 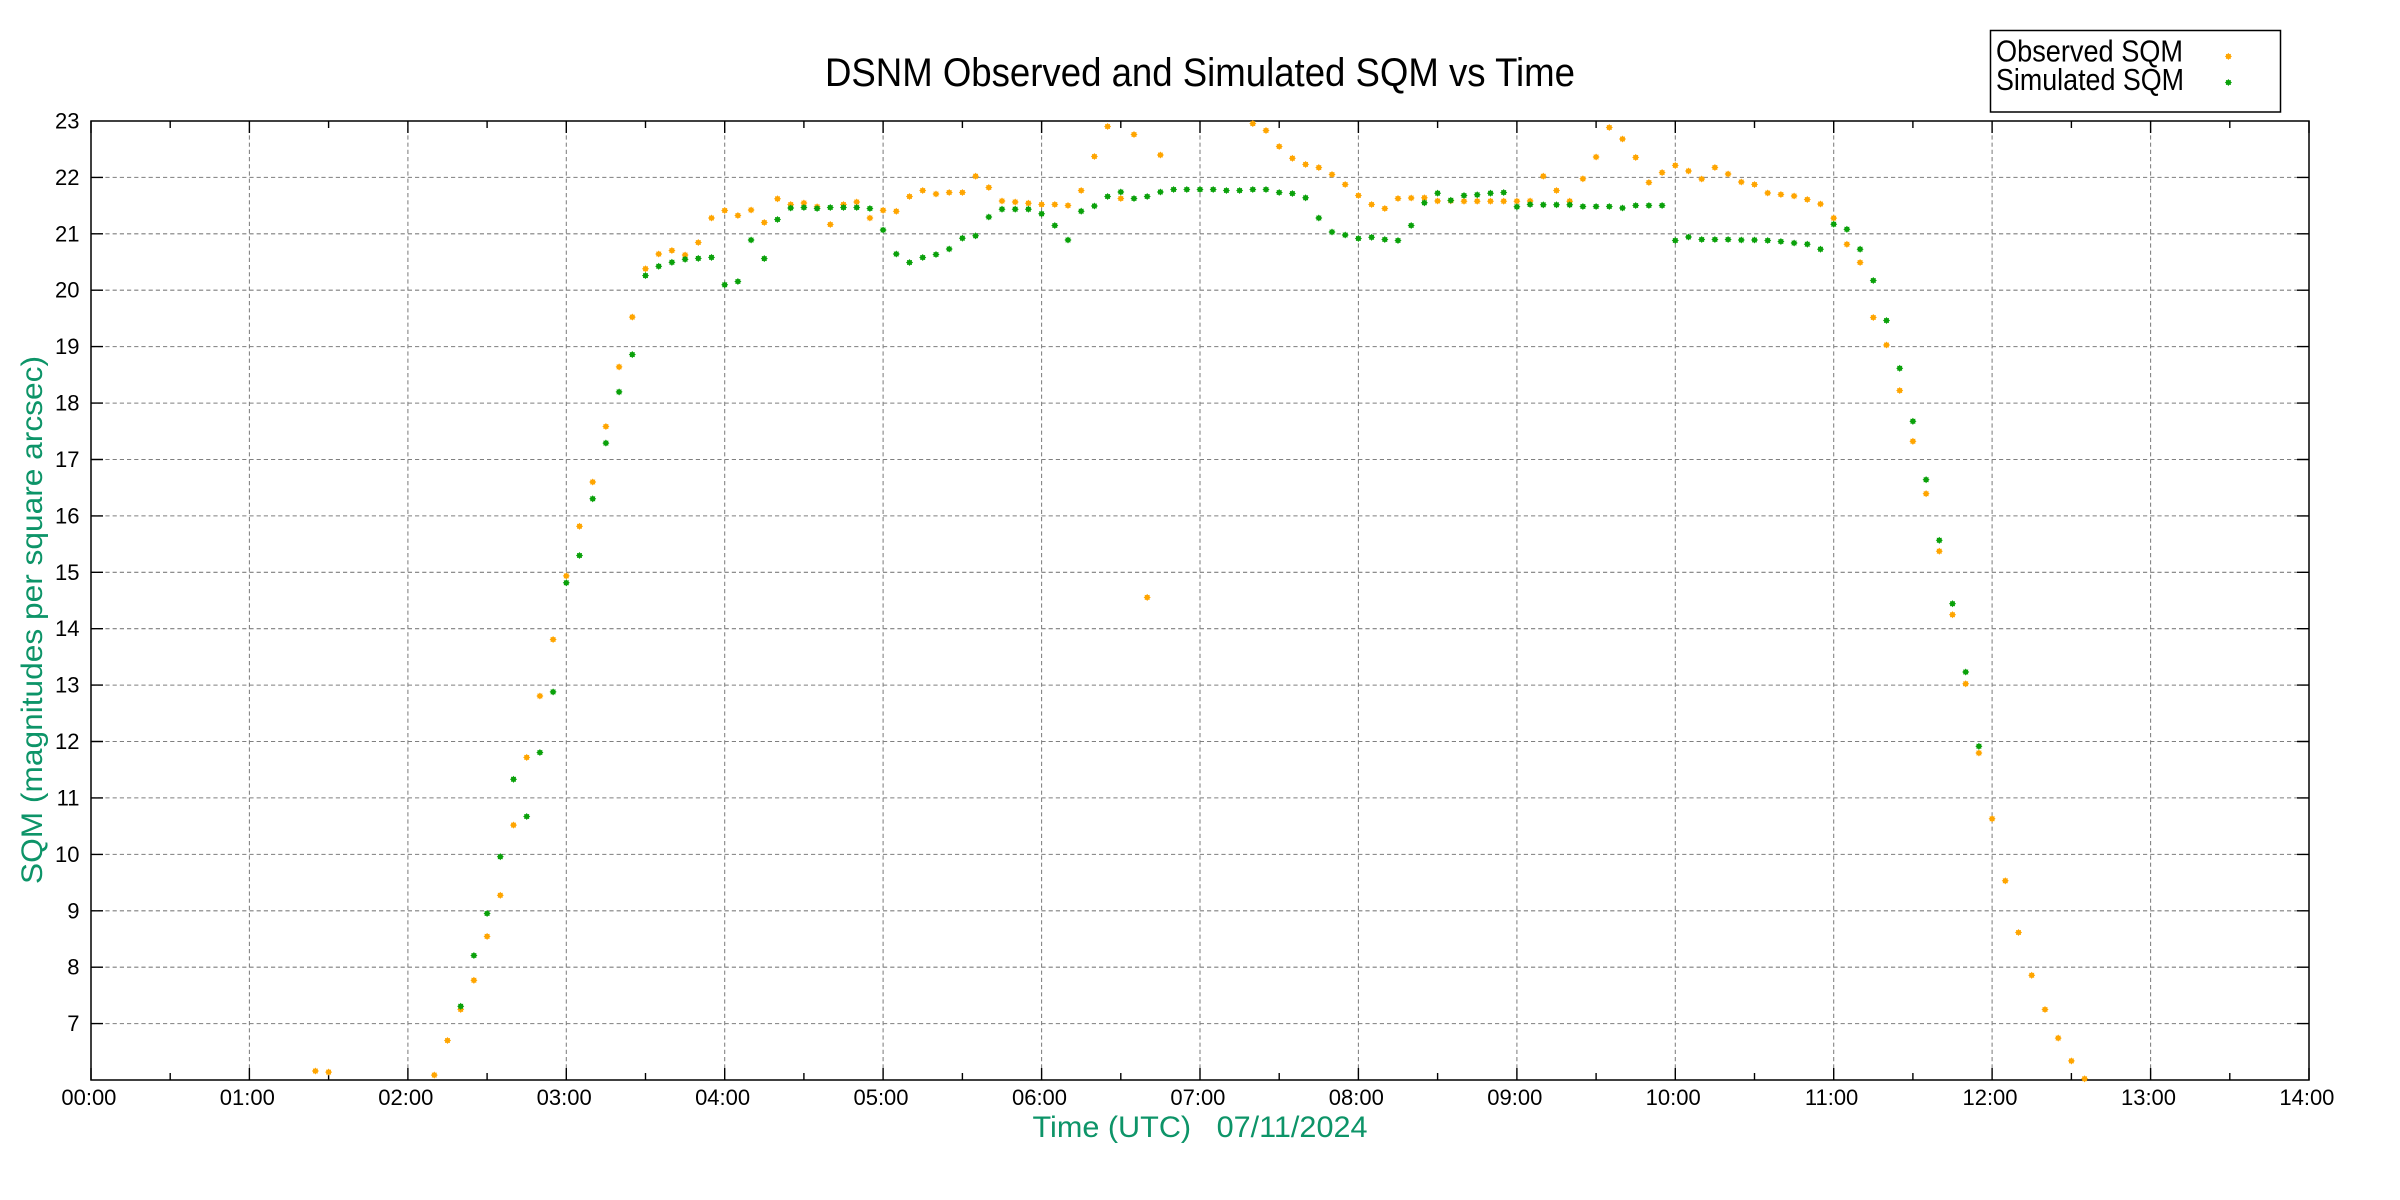 What do you see at coordinates (67, 459) in the screenshot?
I see `svg-text: 17` at bounding box center [67, 459].